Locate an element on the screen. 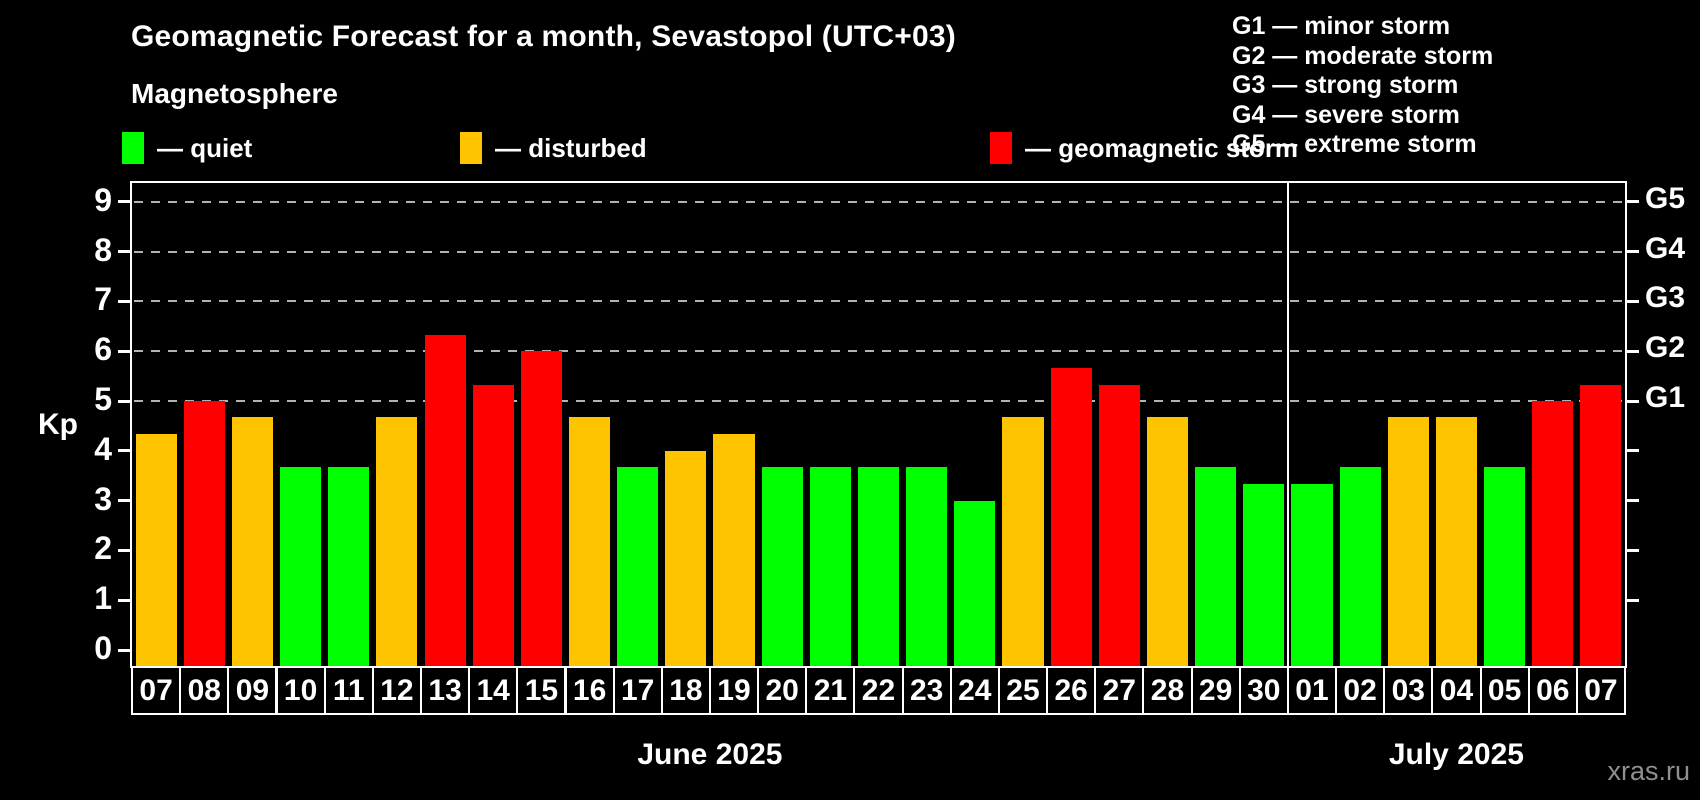  watermark: xras.ru is located at coordinates (1648, 771).